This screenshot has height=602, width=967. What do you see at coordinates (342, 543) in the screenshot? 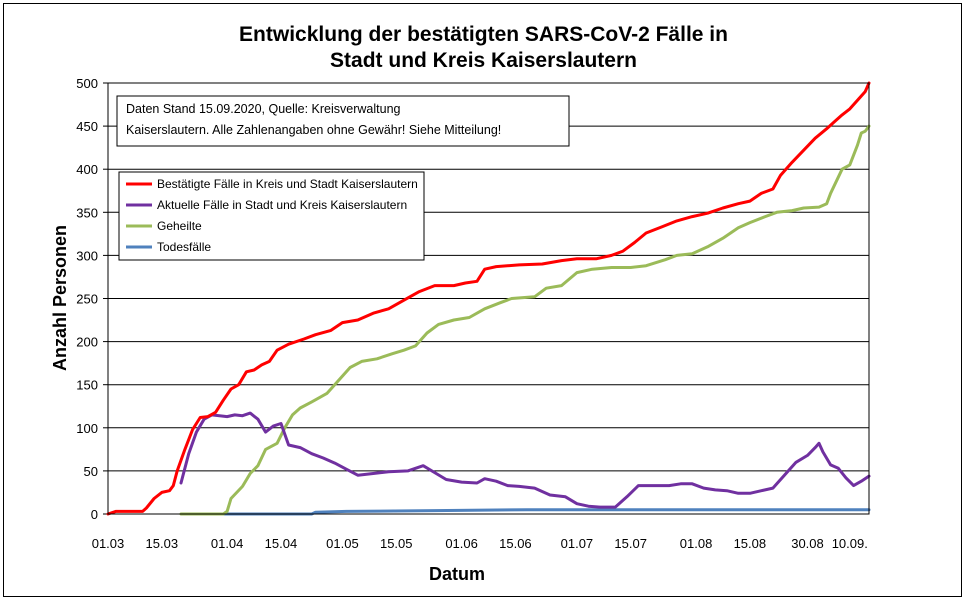
I see `x-tick-label: 01.05` at bounding box center [342, 543].